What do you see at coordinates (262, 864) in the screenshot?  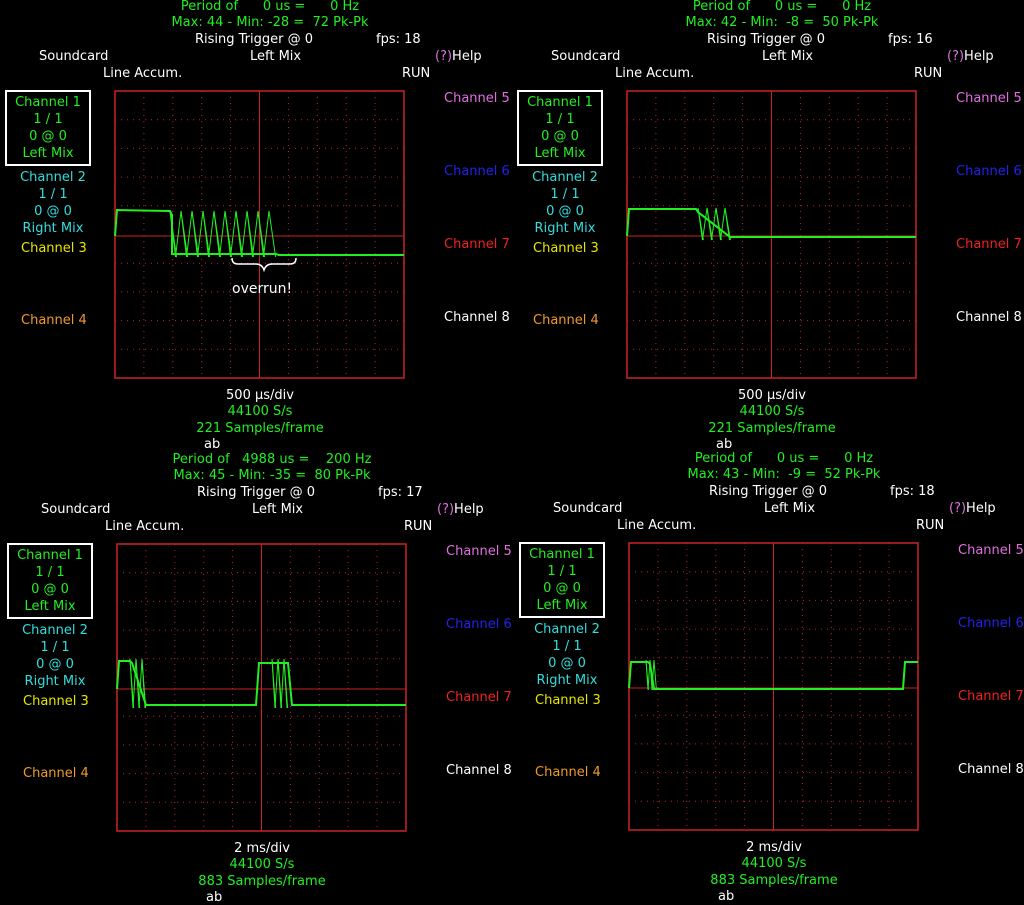 I see `sample-rate: 44100 S/s` at bounding box center [262, 864].